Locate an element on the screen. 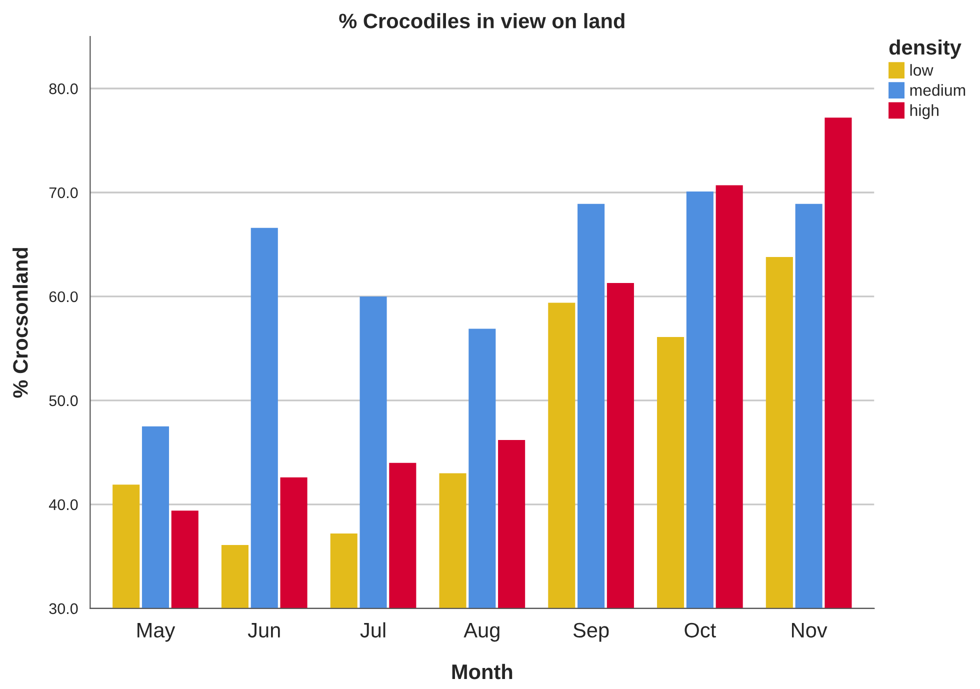 The image size is (980, 689). x-tick-label: Aug is located at coordinates (482, 632).